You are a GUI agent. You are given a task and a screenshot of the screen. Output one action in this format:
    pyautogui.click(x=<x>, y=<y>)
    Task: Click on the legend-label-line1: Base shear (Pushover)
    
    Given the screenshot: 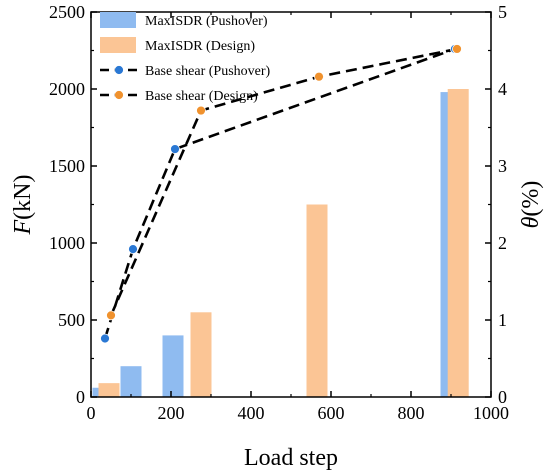 What is the action you would take?
    pyautogui.click(x=208, y=71)
    